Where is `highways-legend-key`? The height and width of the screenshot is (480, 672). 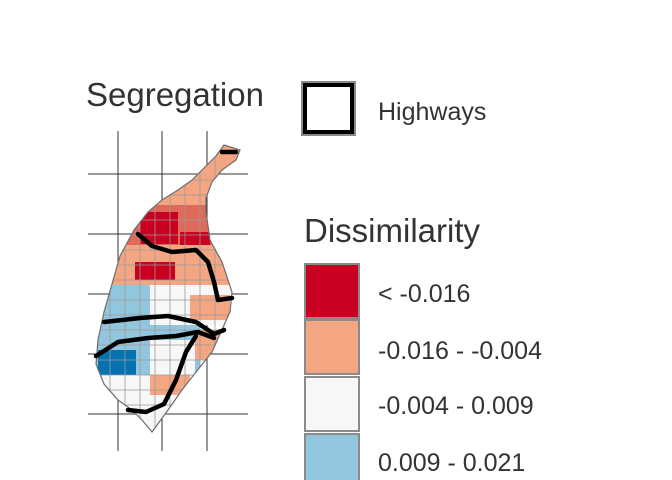 highways-legend-key is located at coordinates (328, 108).